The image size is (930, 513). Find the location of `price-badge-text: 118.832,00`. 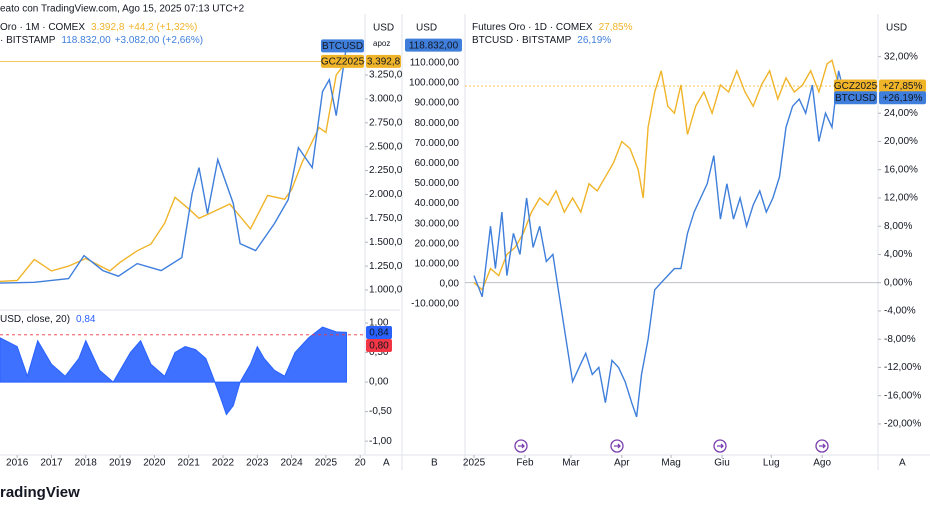

price-badge-text: 118.832,00 is located at coordinates (434, 45).